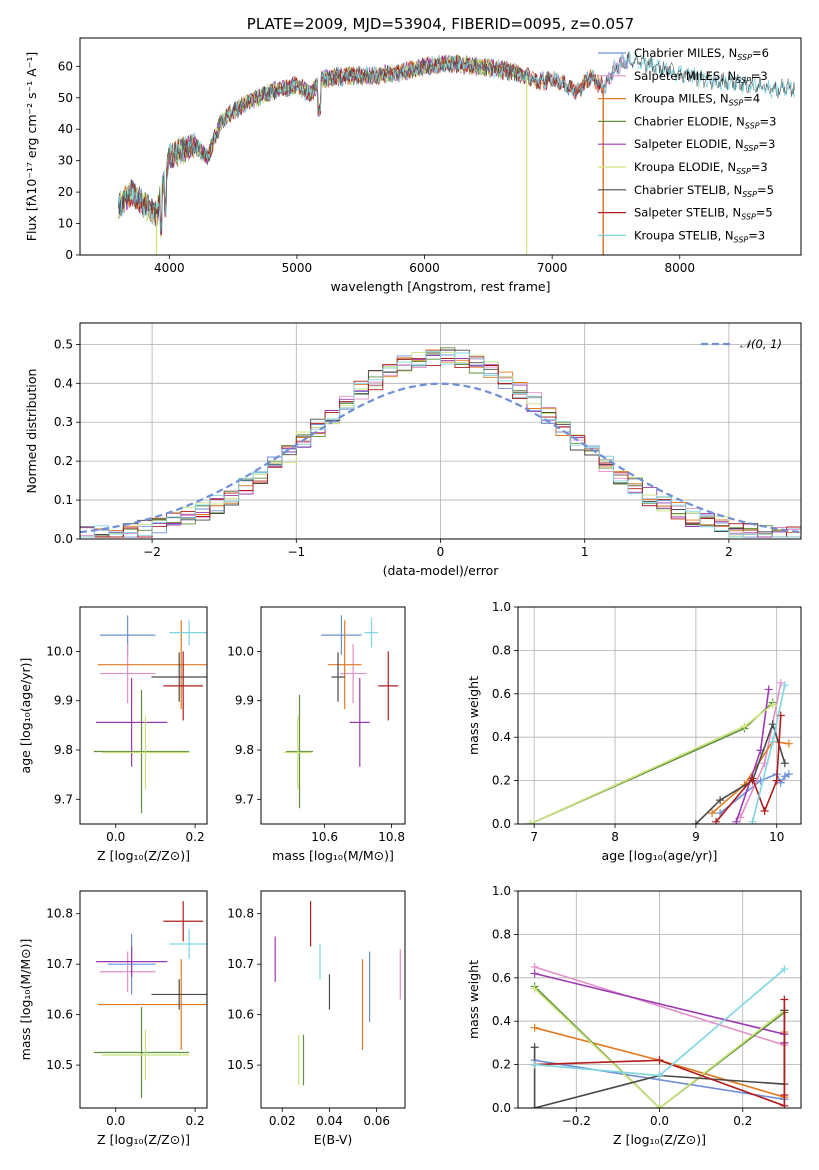  Describe the element at coordinates (59, 964) in the screenshot. I see `mass-vs-z-ytick-label: 10.7` at that location.